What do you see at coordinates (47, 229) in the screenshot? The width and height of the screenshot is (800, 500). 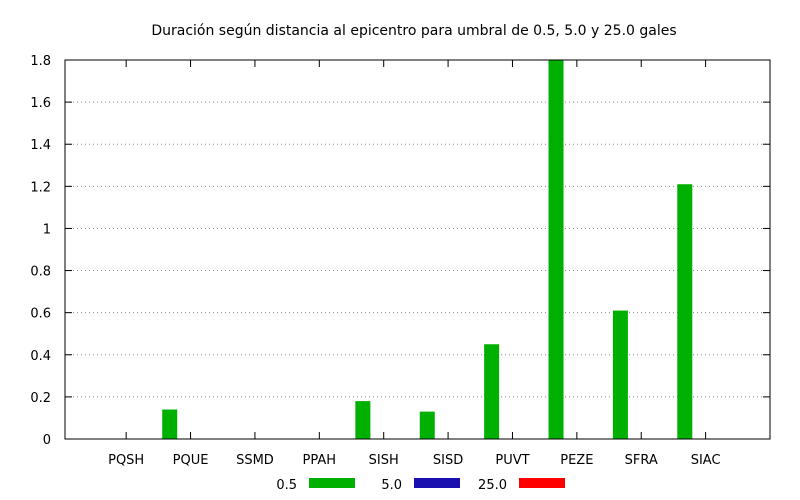 I see `y-tick-label: 1` at bounding box center [47, 229].